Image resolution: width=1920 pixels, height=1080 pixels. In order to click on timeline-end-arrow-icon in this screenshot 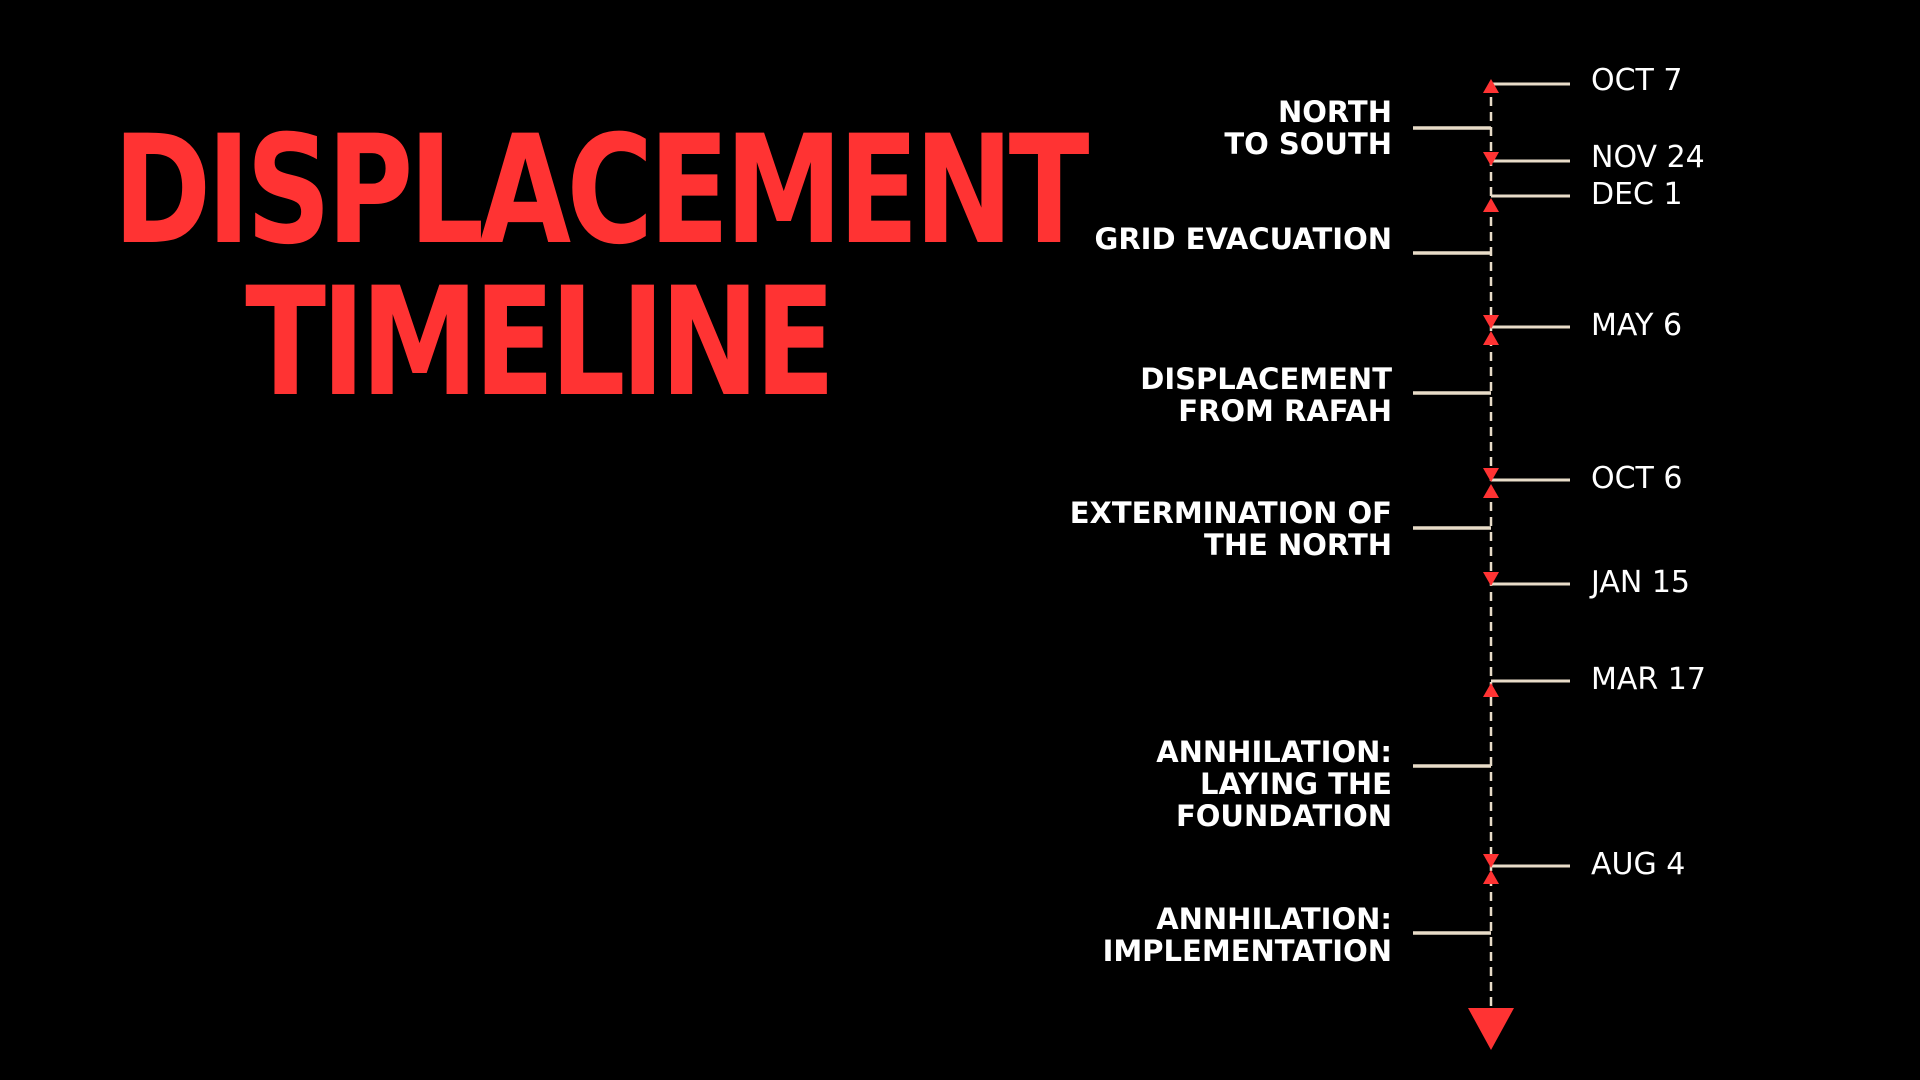, I will do `click(1491, 1029)`.